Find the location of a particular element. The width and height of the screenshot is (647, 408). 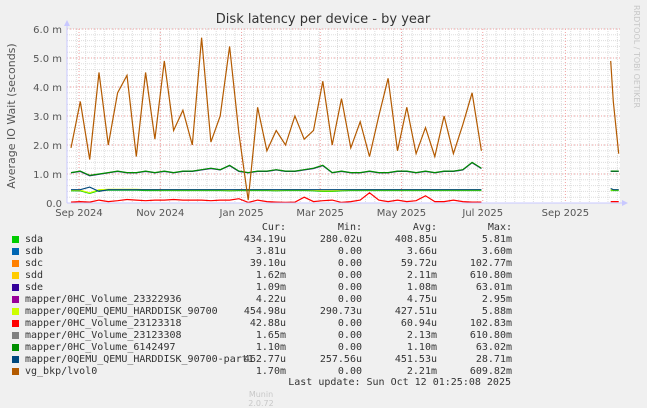

y-tick-label: 4.0 m is located at coordinates (47, 88).